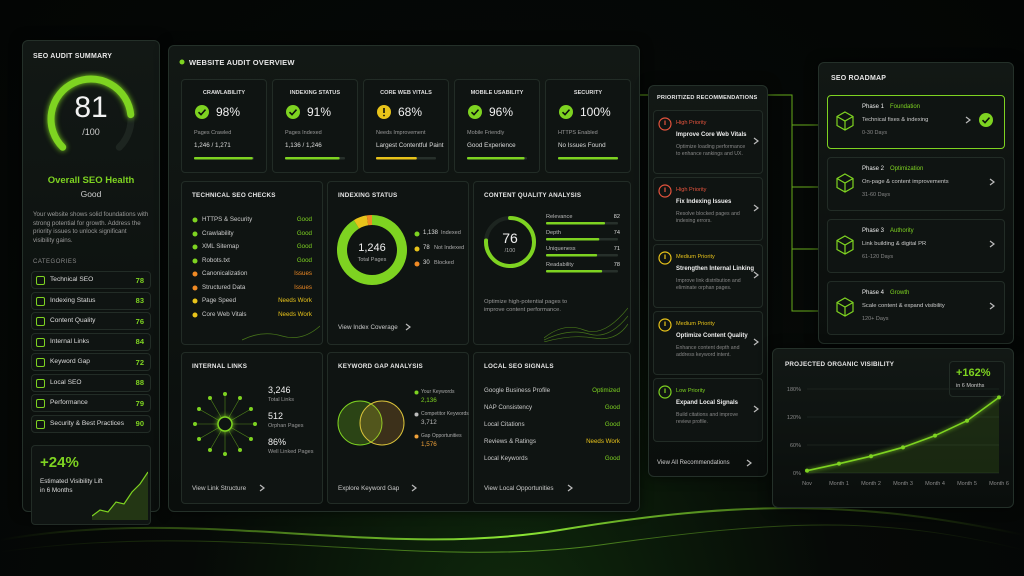 This screenshot has height=576, width=1024. Describe the element at coordinates (665, 191) in the screenshot. I see `icon-ring` at that location.